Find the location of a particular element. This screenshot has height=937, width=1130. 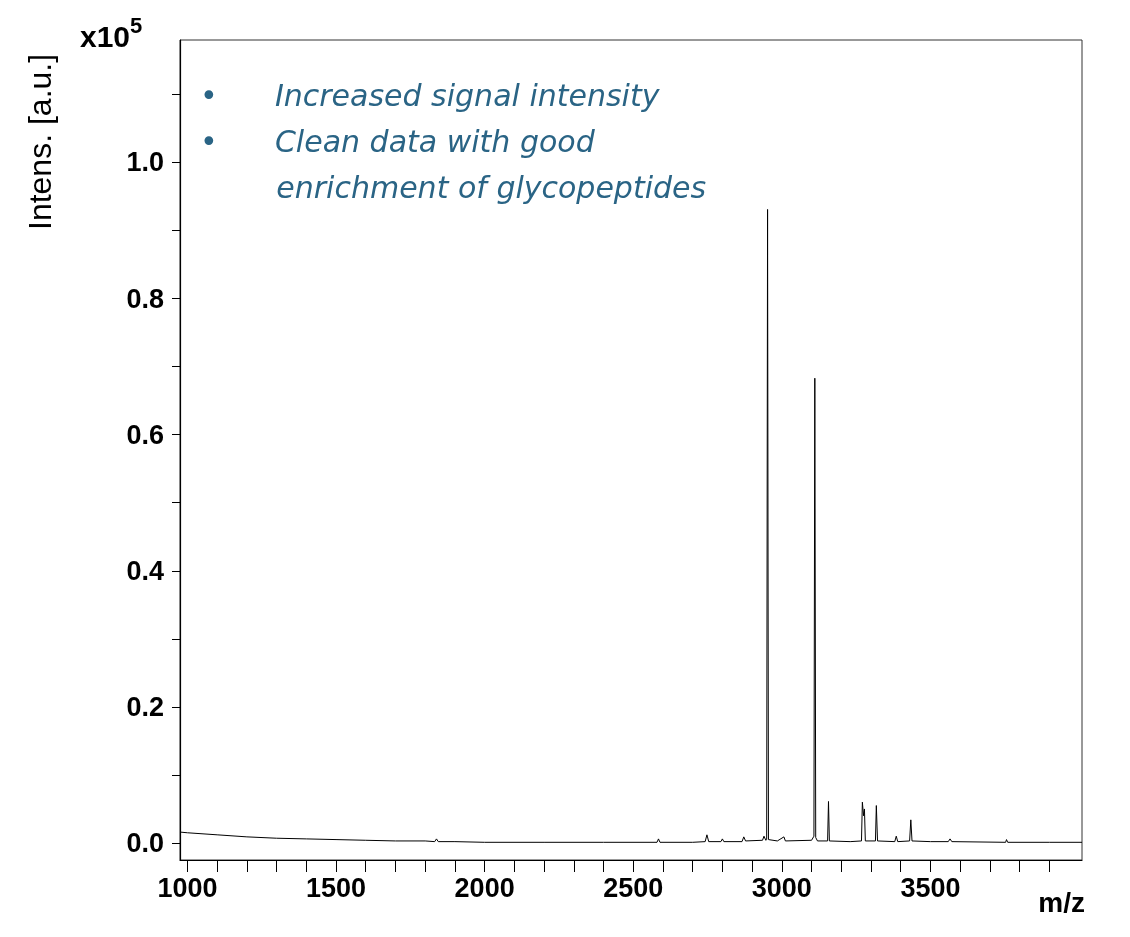

y-tick-label: 0.4 is located at coordinates (145, 570).